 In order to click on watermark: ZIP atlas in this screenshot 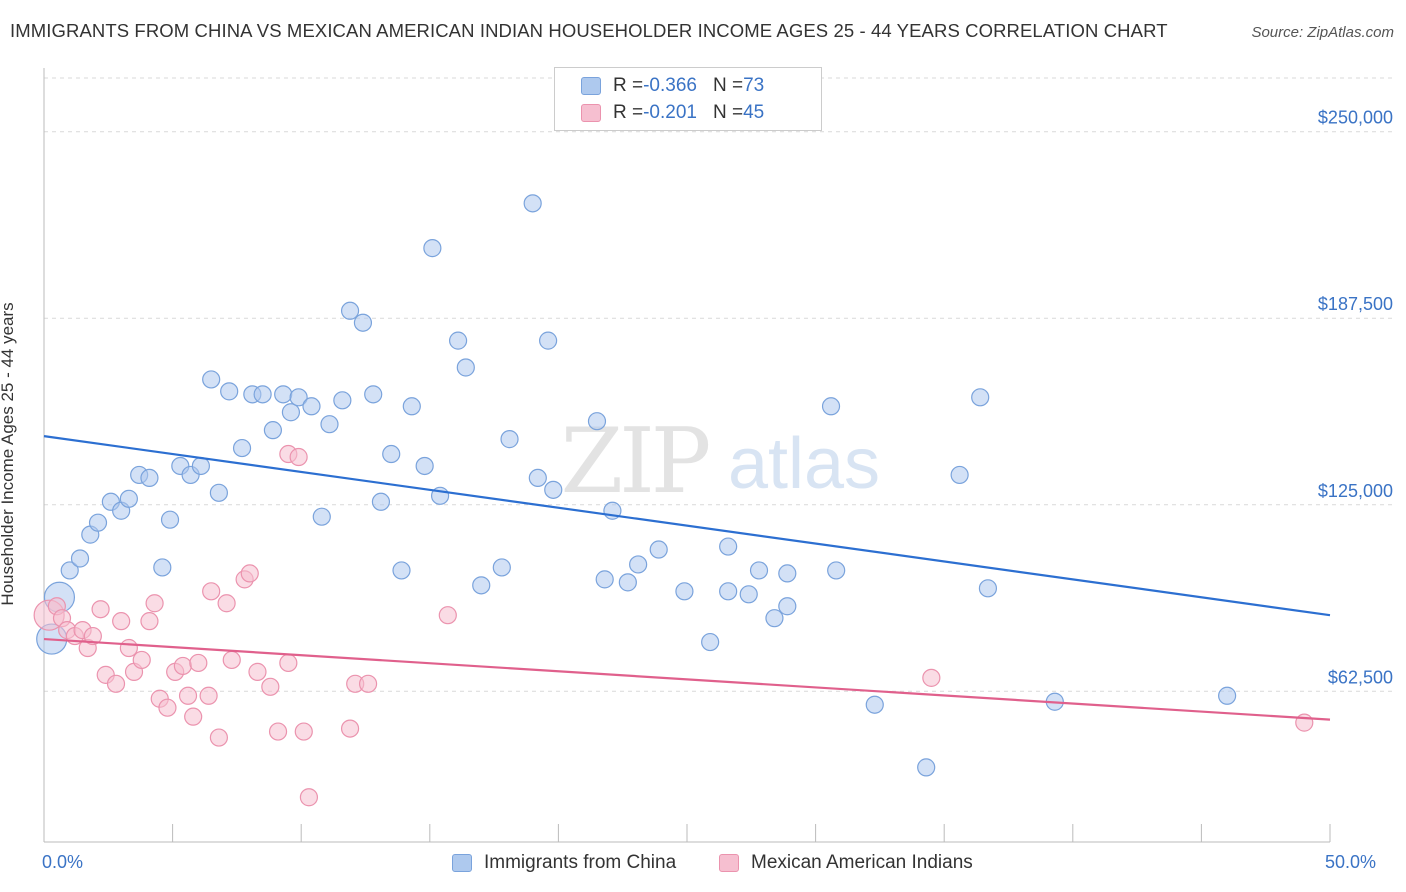, I will do `click(720, 461)`.